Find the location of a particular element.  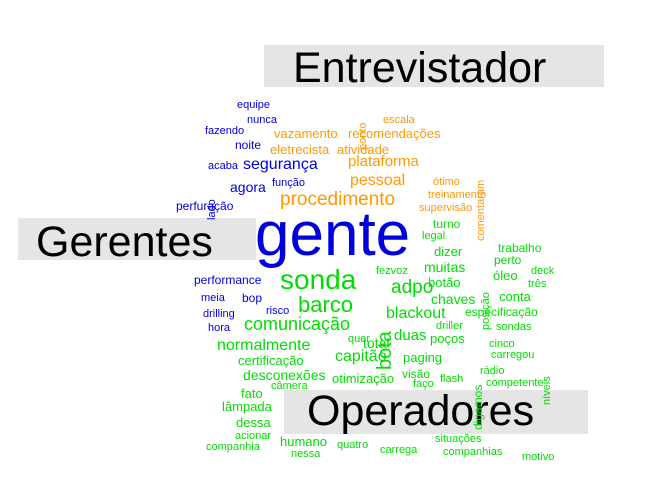

word-pocos: poços is located at coordinates (447, 338).